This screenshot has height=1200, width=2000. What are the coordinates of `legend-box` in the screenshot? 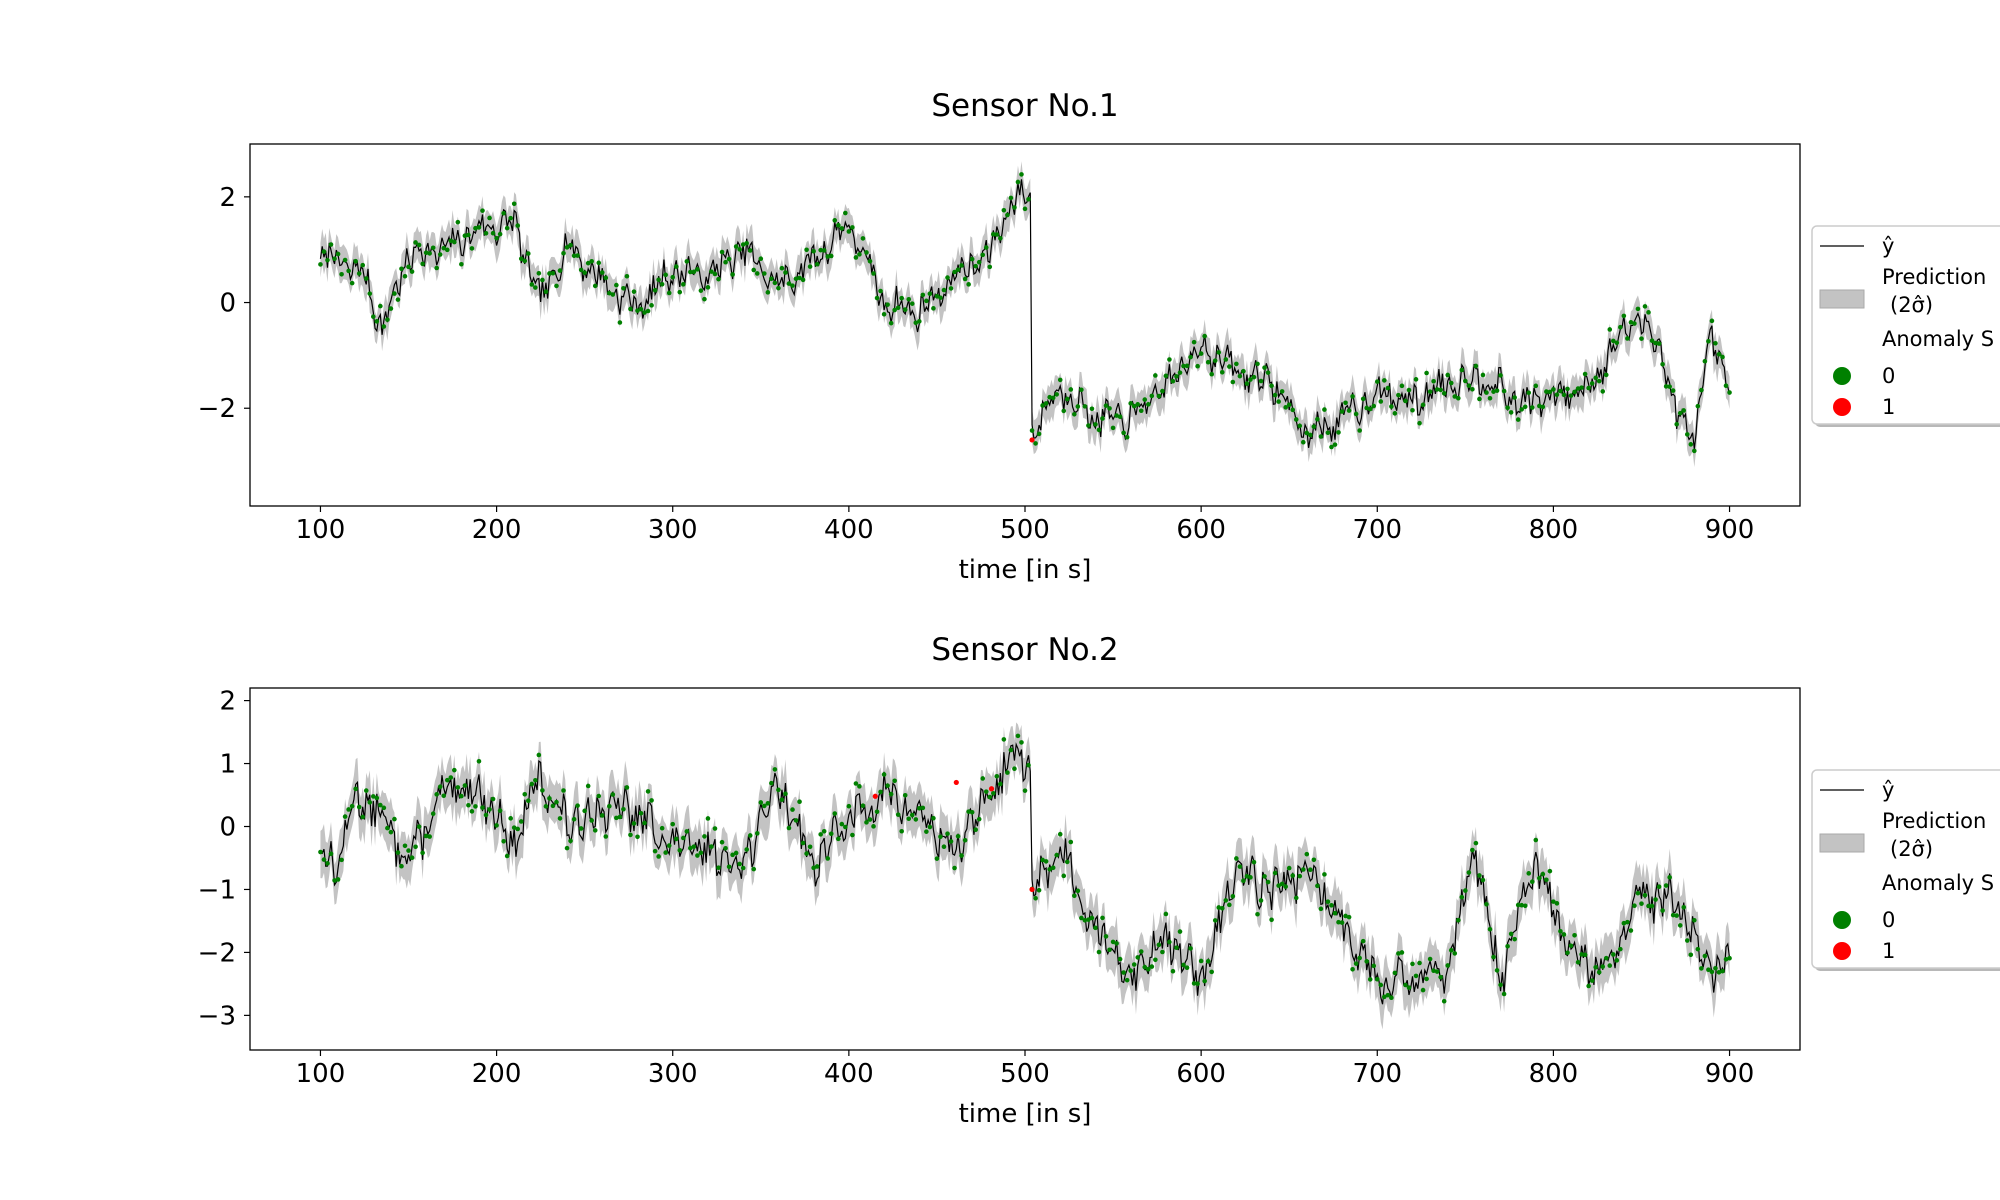 It's located at (1905, 869).